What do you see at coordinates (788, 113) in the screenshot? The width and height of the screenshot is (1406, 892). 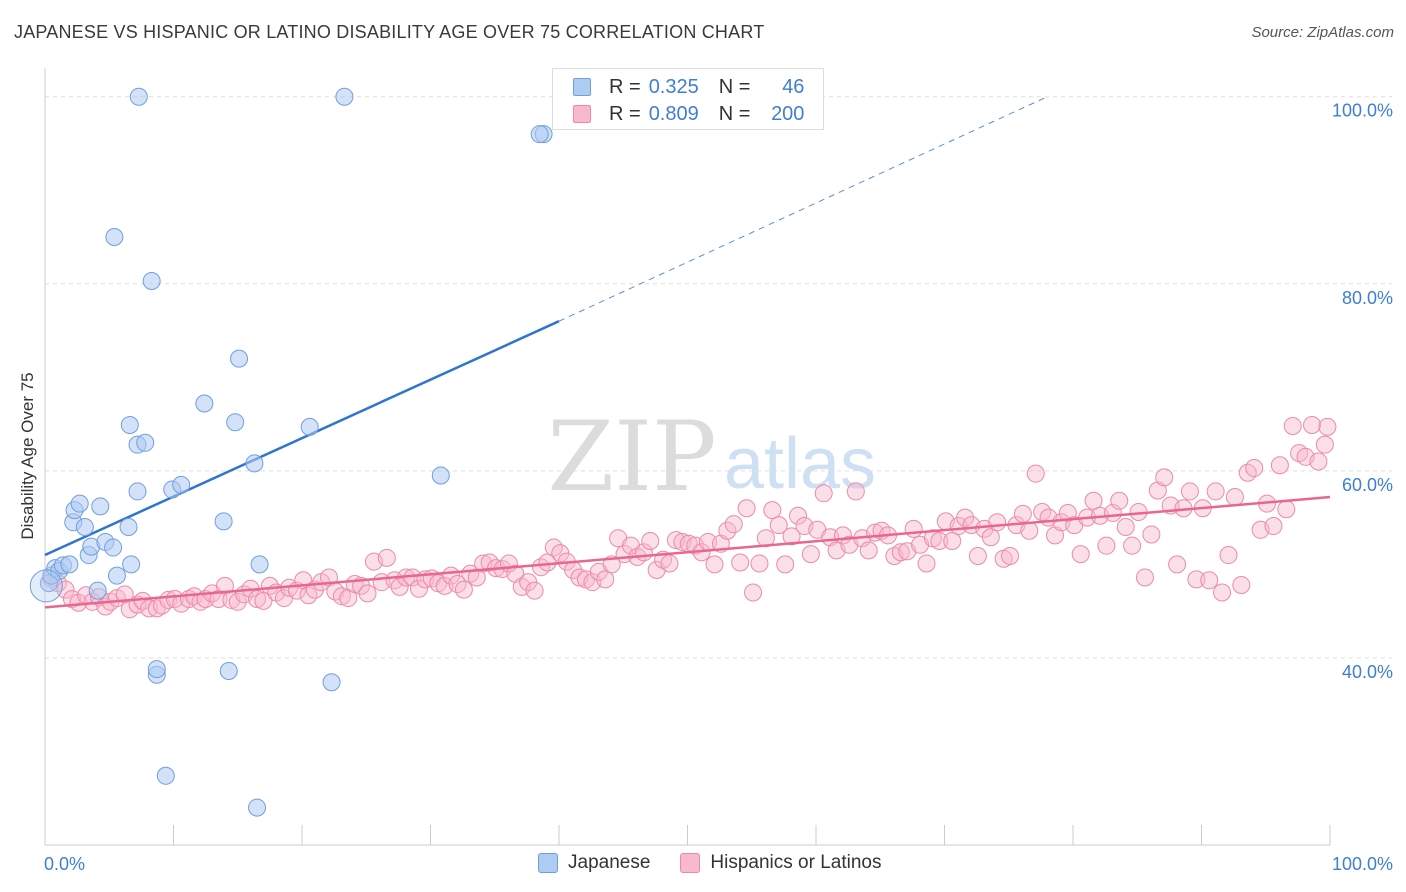 I see `legend-n-value: 200` at bounding box center [788, 113].